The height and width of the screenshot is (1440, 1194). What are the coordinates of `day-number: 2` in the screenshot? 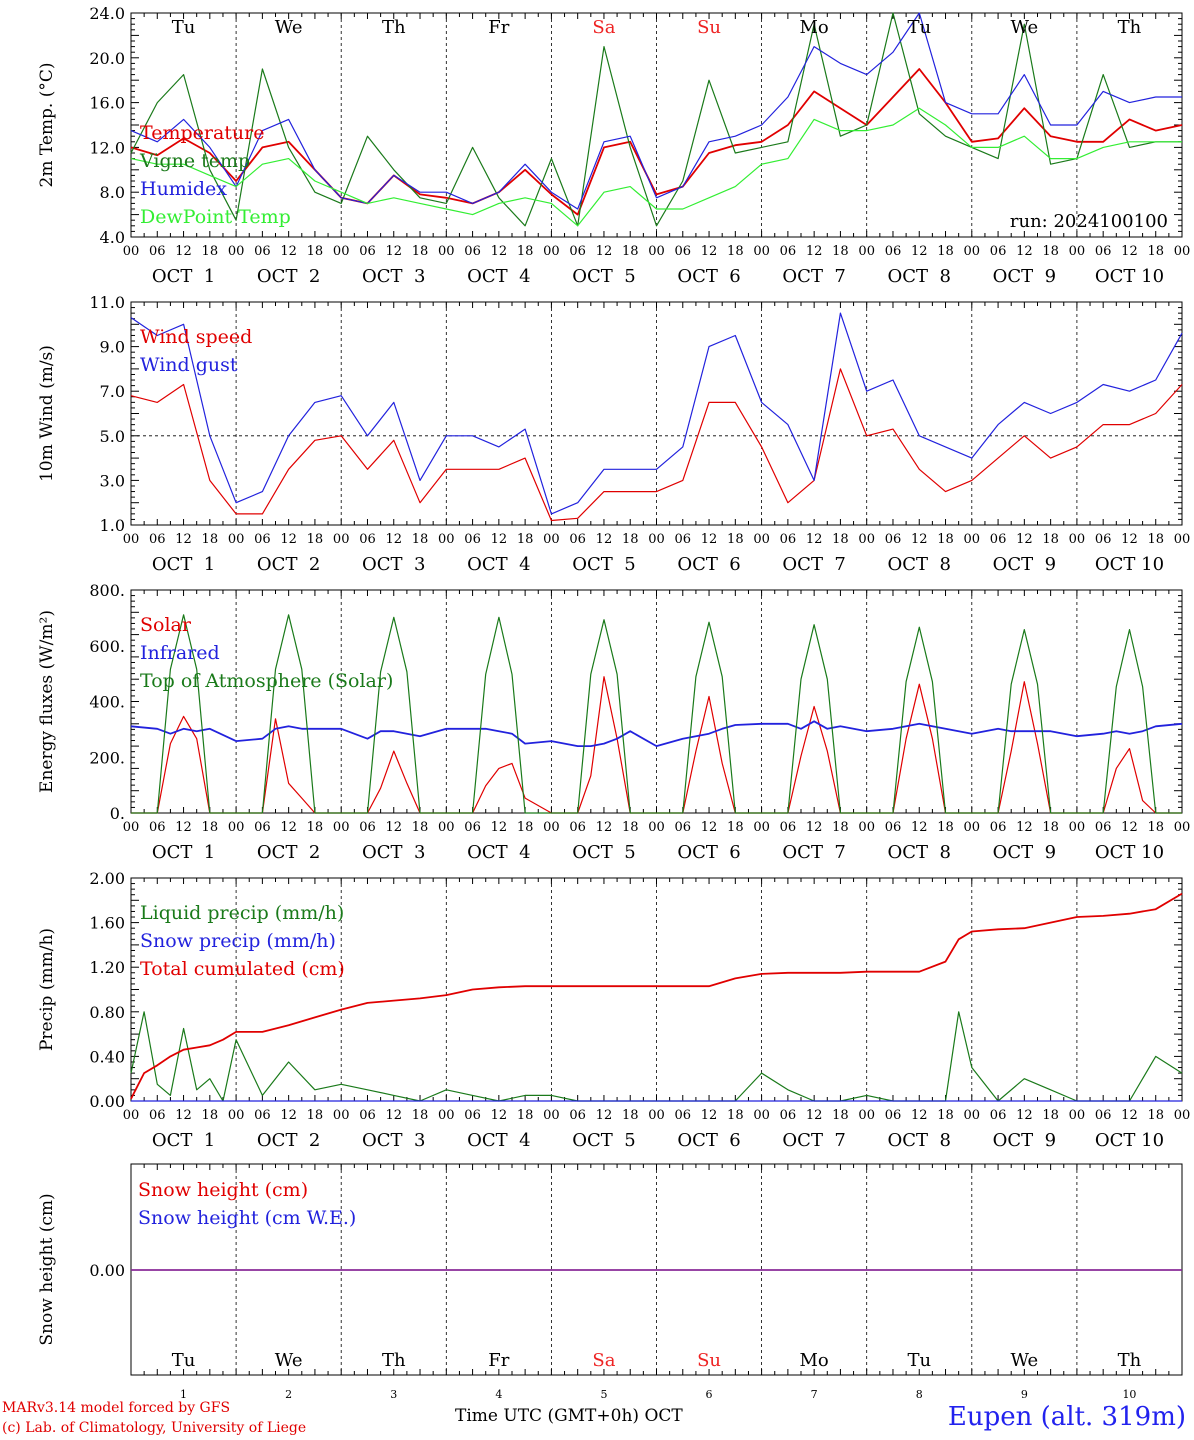 It's located at (288, 1394).